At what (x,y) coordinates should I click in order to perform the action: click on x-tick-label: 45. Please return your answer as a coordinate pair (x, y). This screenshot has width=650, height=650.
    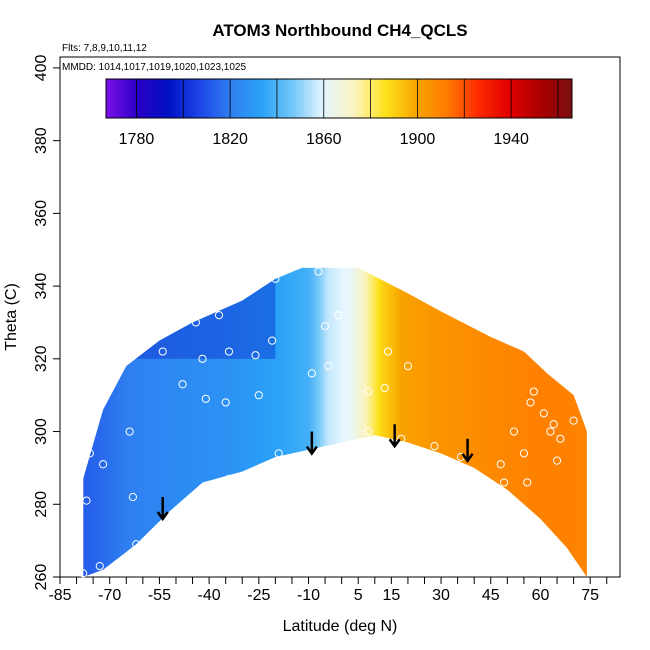
    Looking at the image, I should click on (491, 595).